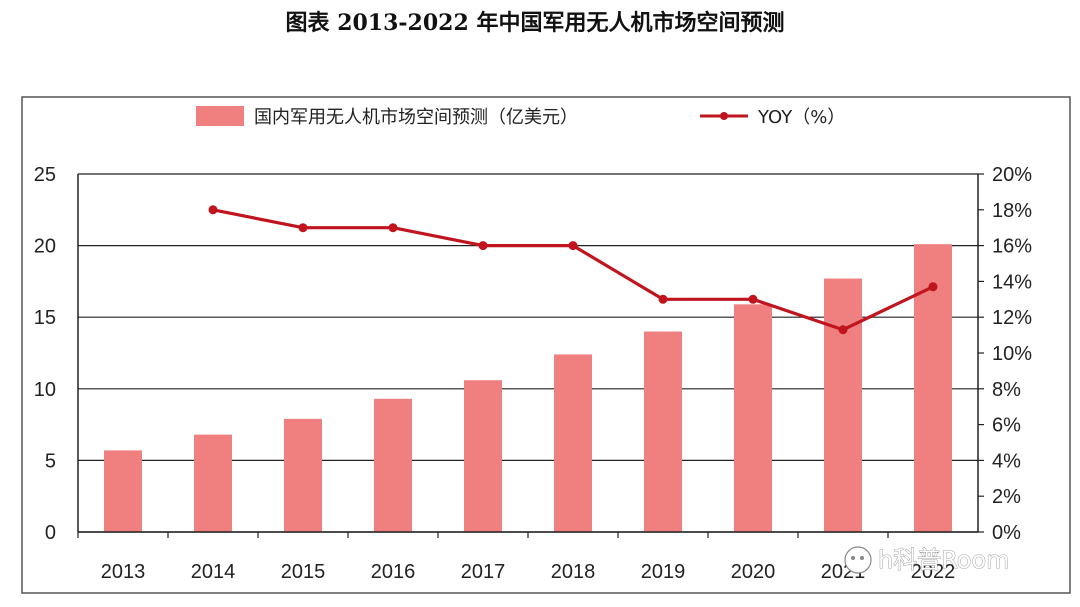  What do you see at coordinates (663, 299) in the screenshot?
I see `yoy-point-2019` at bounding box center [663, 299].